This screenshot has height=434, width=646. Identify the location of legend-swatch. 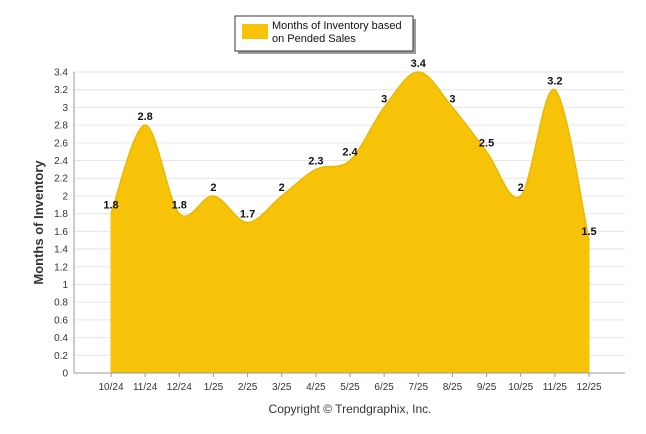
(255, 31).